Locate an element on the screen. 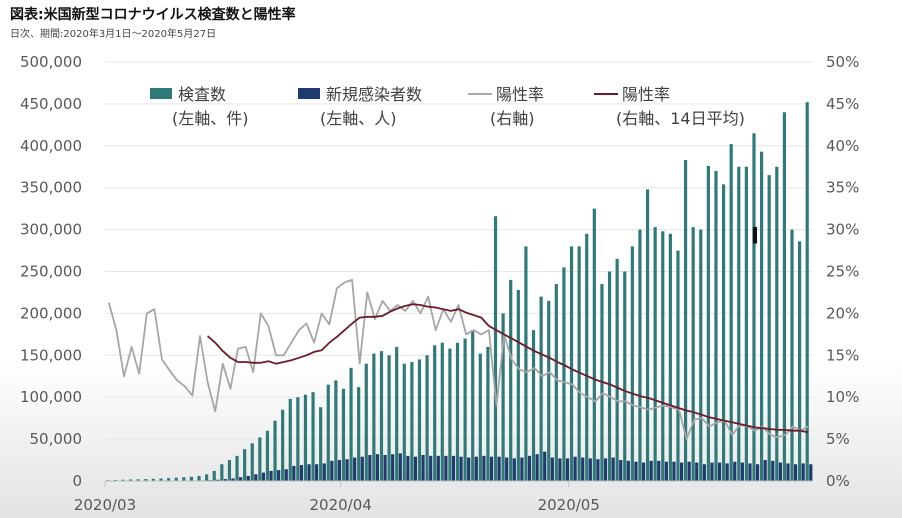 This screenshot has height=518, width=902. cases-bars is located at coordinates (461, 466).